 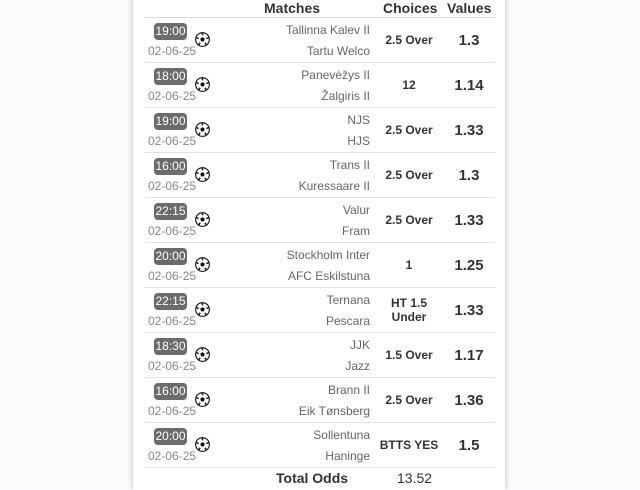 What do you see at coordinates (320, 220) in the screenshot?
I see `match-row: 22:15 02-06-25 Valur Fram 2.5 Over 1.33` at bounding box center [320, 220].